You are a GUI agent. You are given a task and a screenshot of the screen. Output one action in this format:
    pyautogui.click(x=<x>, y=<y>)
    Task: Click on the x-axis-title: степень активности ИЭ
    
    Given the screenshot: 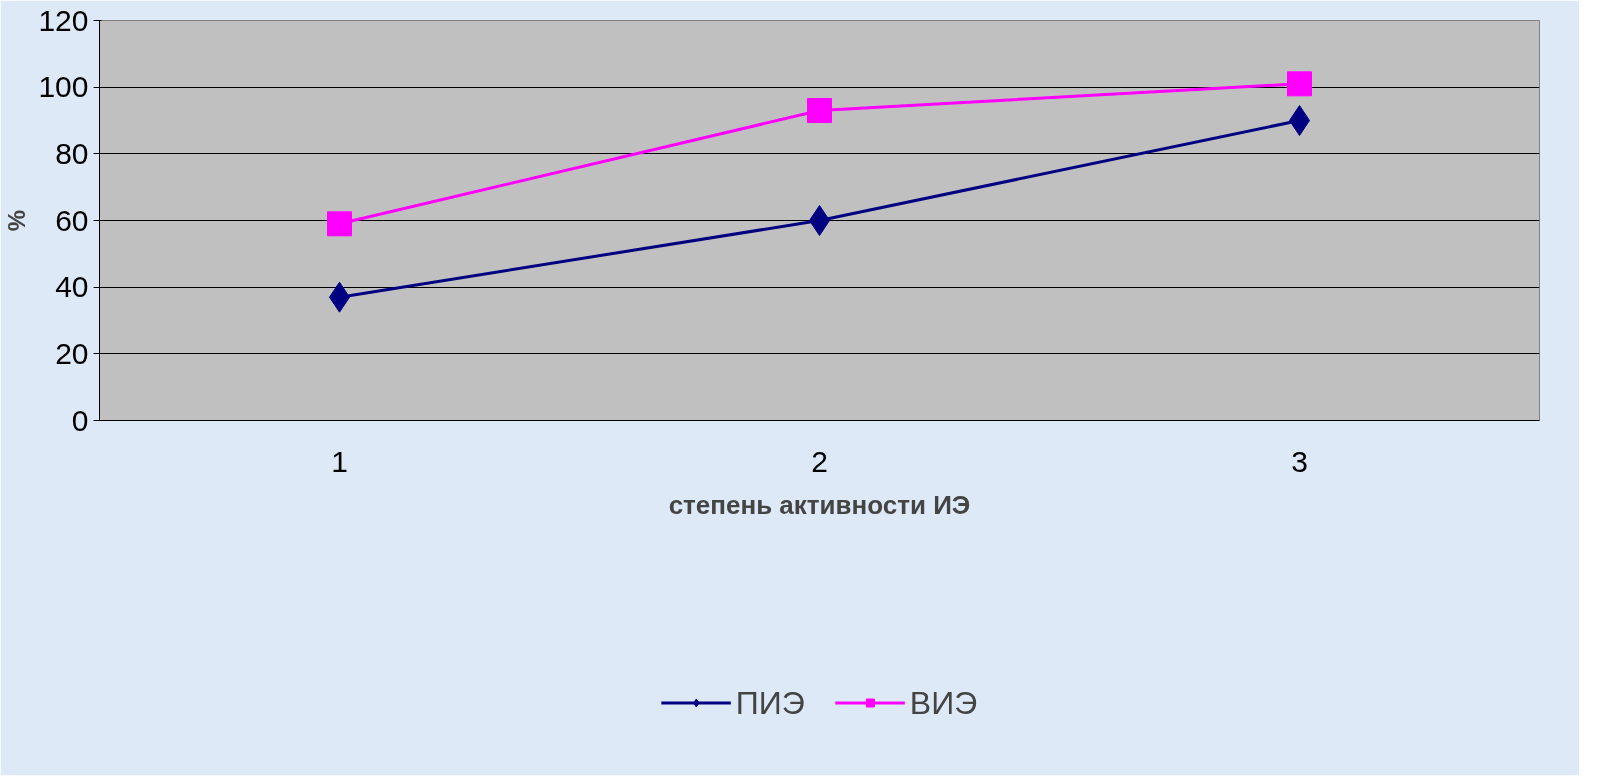 What is the action you would take?
    pyautogui.click(x=819, y=504)
    